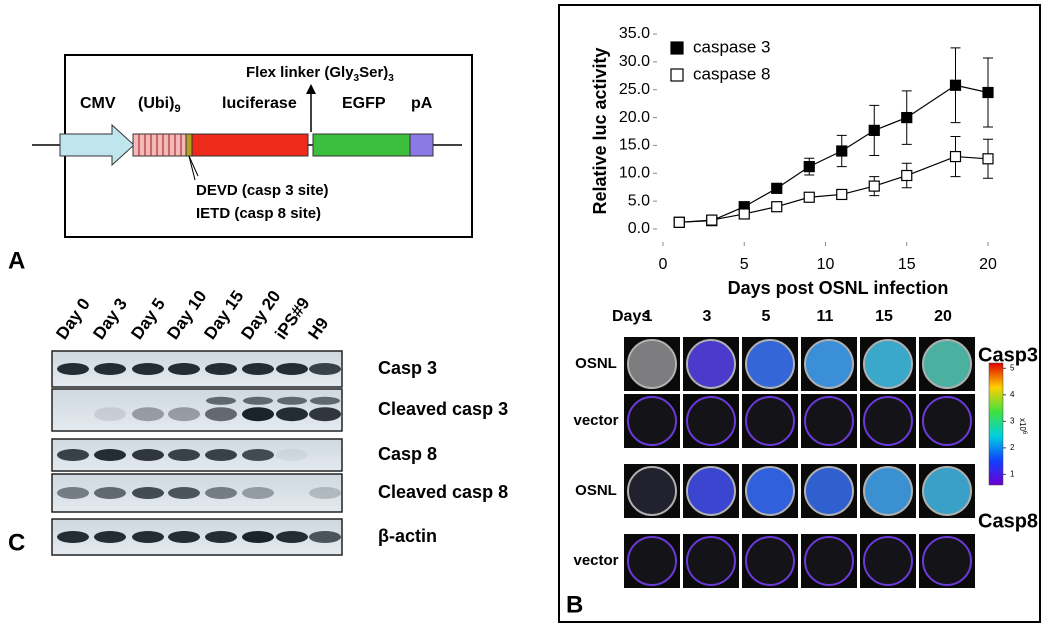 Image resolution: width=1050 pixels, height=634 pixels. Describe the element at coordinates (1008, 355) in the screenshot. I see `group-label: Casp3` at that location.